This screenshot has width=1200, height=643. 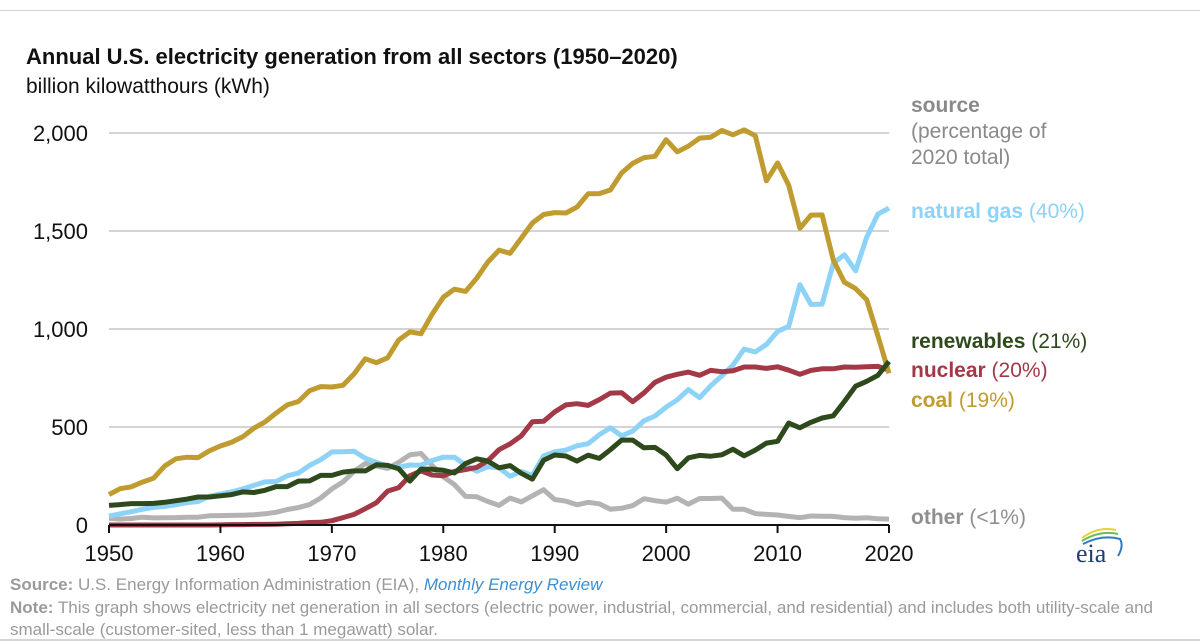 I want to click on source-label: Source:, so click(x=42, y=584).